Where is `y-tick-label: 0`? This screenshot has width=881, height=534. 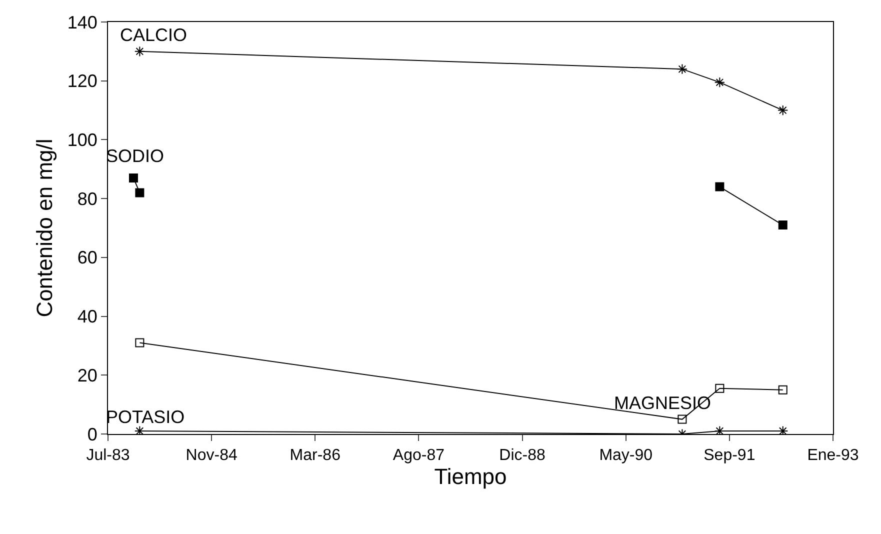 y-tick-label: 0 is located at coordinates (92, 434).